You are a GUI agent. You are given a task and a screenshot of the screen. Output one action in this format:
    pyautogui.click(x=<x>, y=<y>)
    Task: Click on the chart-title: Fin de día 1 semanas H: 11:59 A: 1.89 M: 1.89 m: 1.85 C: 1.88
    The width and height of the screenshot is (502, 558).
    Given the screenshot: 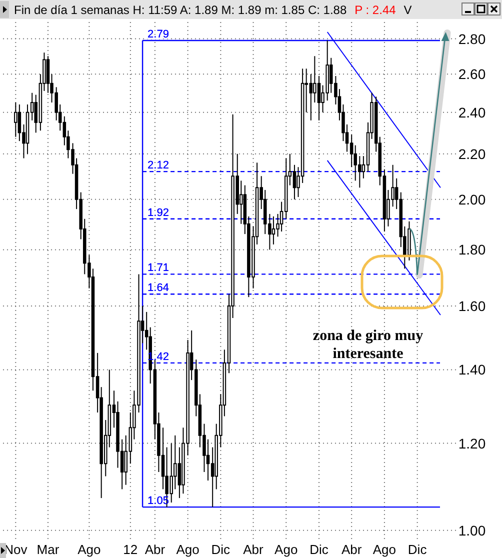 What is the action you would take?
    pyautogui.click(x=180, y=10)
    